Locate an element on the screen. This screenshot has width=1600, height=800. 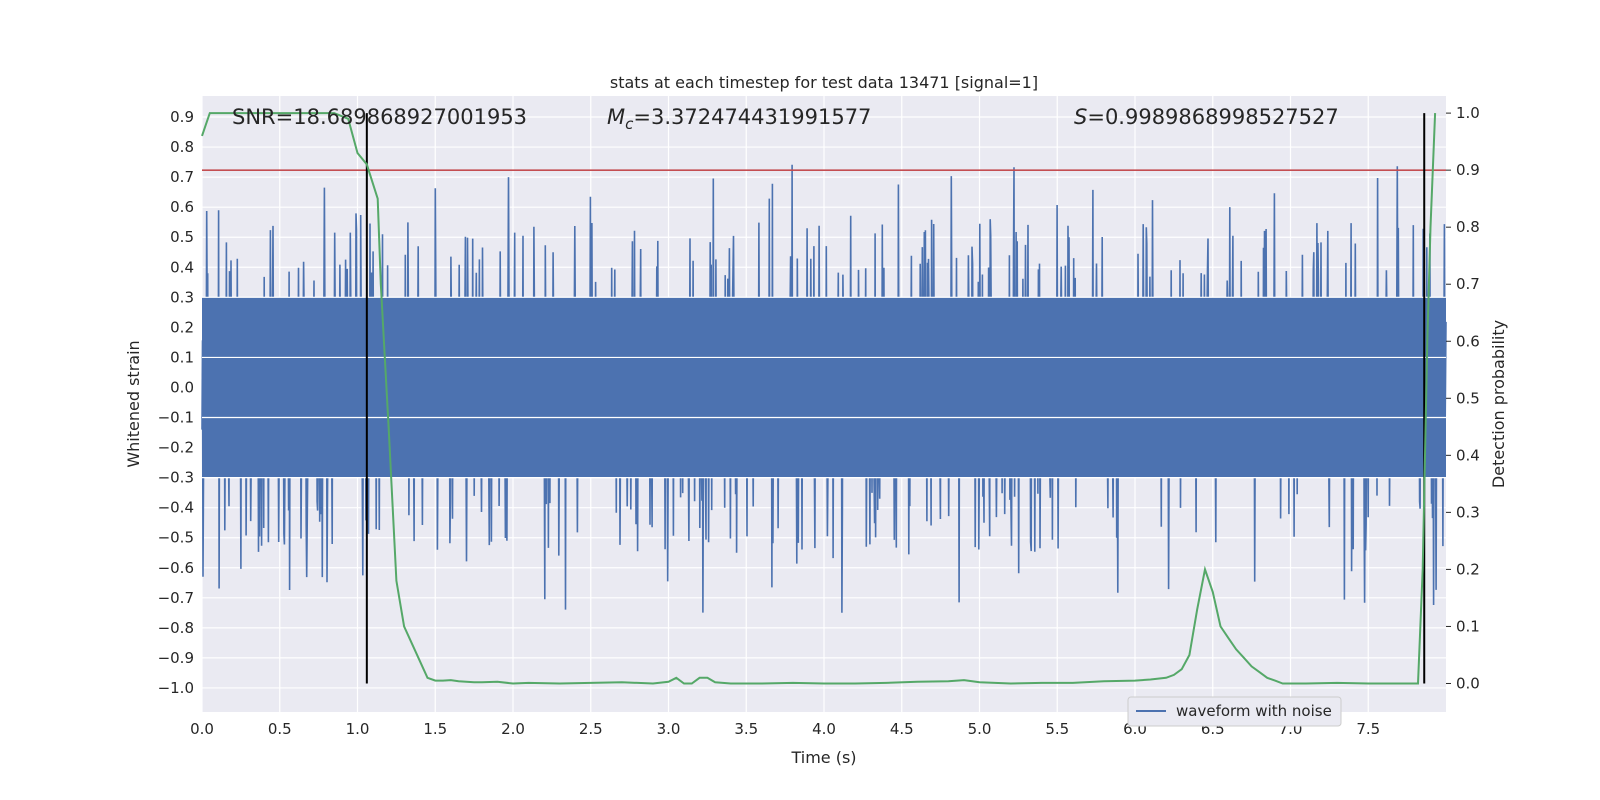
y-tick-label: 0.5 is located at coordinates (182, 237).